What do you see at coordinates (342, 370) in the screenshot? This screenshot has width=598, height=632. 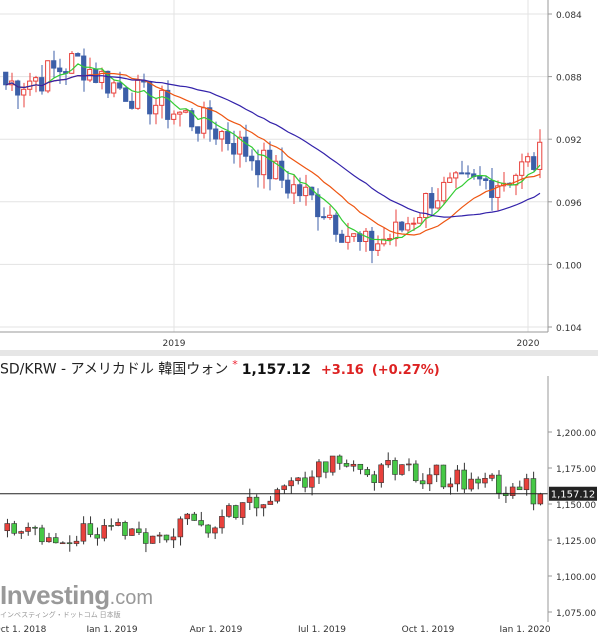 I see `price-change: +3.16` at bounding box center [342, 370].